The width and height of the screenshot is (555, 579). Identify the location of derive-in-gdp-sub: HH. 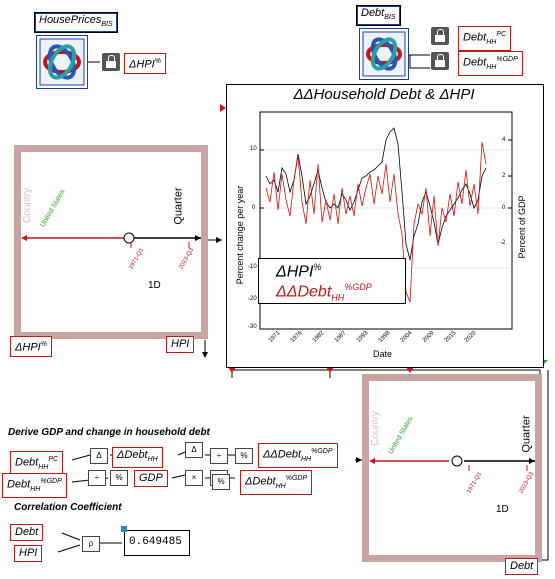
(35, 489).